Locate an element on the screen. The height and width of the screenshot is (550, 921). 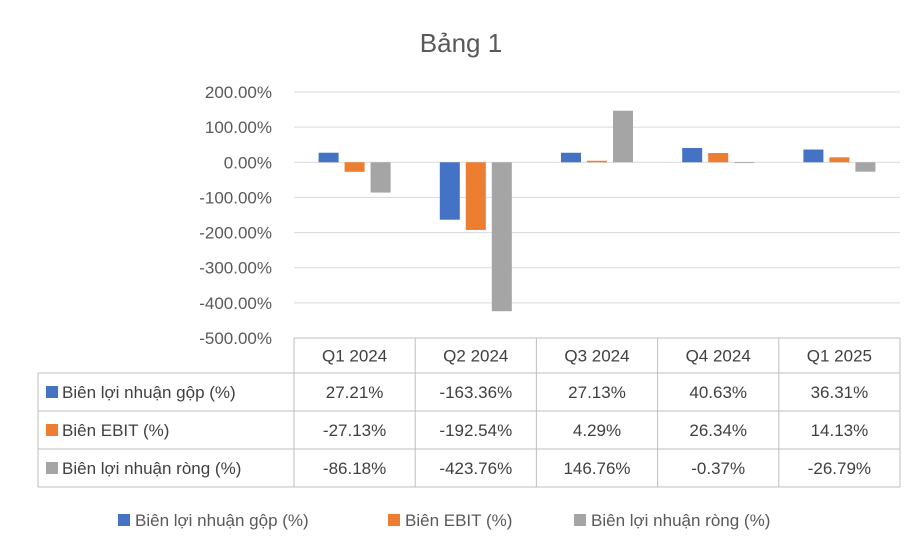
data-label: -163.36% is located at coordinates (475, 392).